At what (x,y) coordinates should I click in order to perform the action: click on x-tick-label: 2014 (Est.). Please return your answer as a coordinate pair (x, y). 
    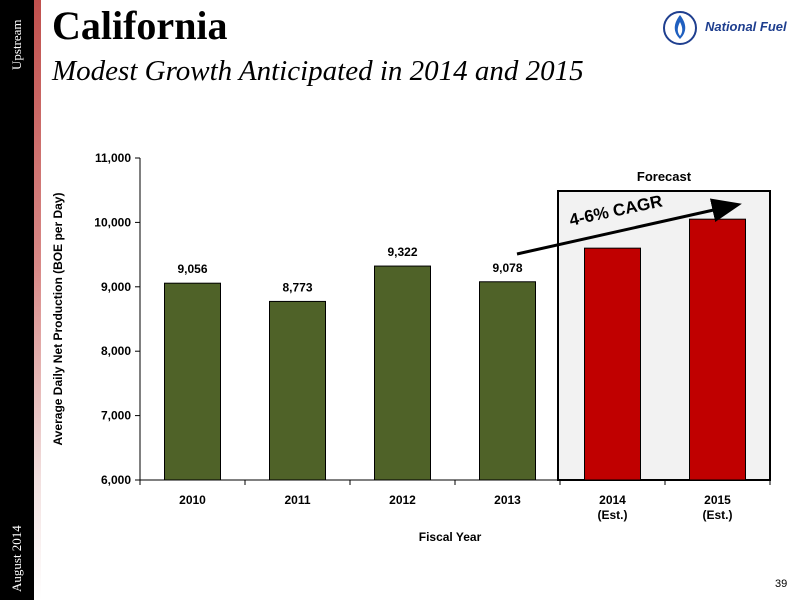
    Looking at the image, I should click on (613, 507).